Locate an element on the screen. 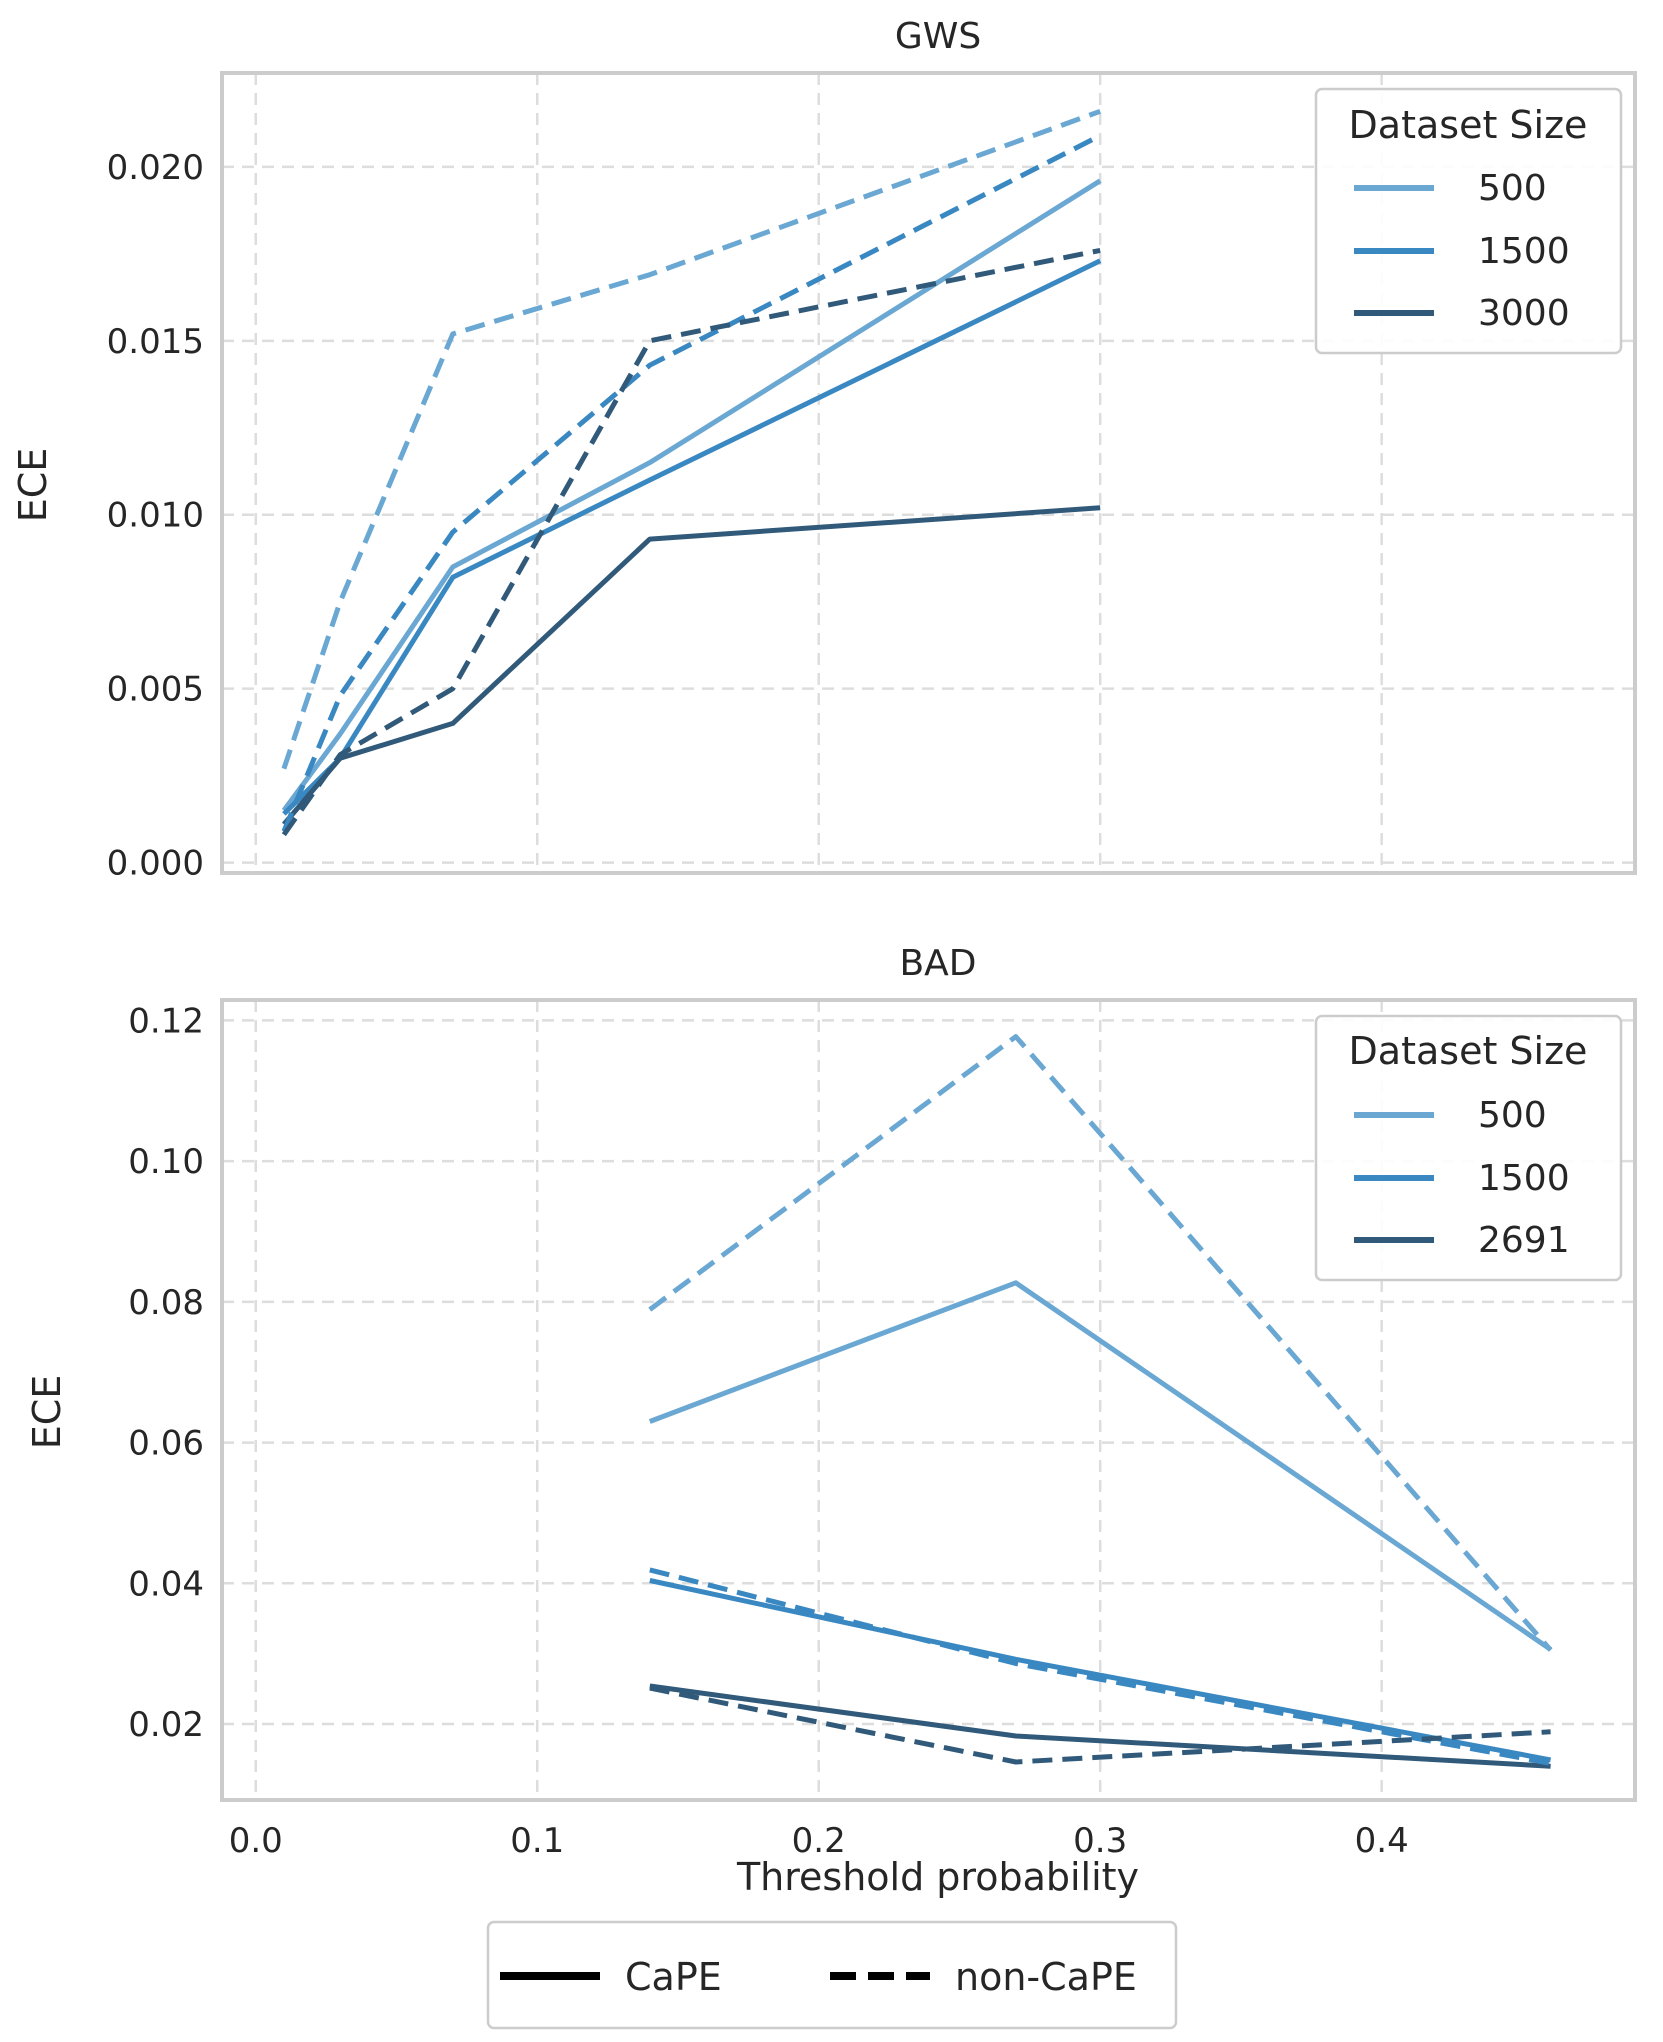 This screenshot has width=1663, height=2042. bad-legend-label-1500: 1500 is located at coordinates (1524, 1178).